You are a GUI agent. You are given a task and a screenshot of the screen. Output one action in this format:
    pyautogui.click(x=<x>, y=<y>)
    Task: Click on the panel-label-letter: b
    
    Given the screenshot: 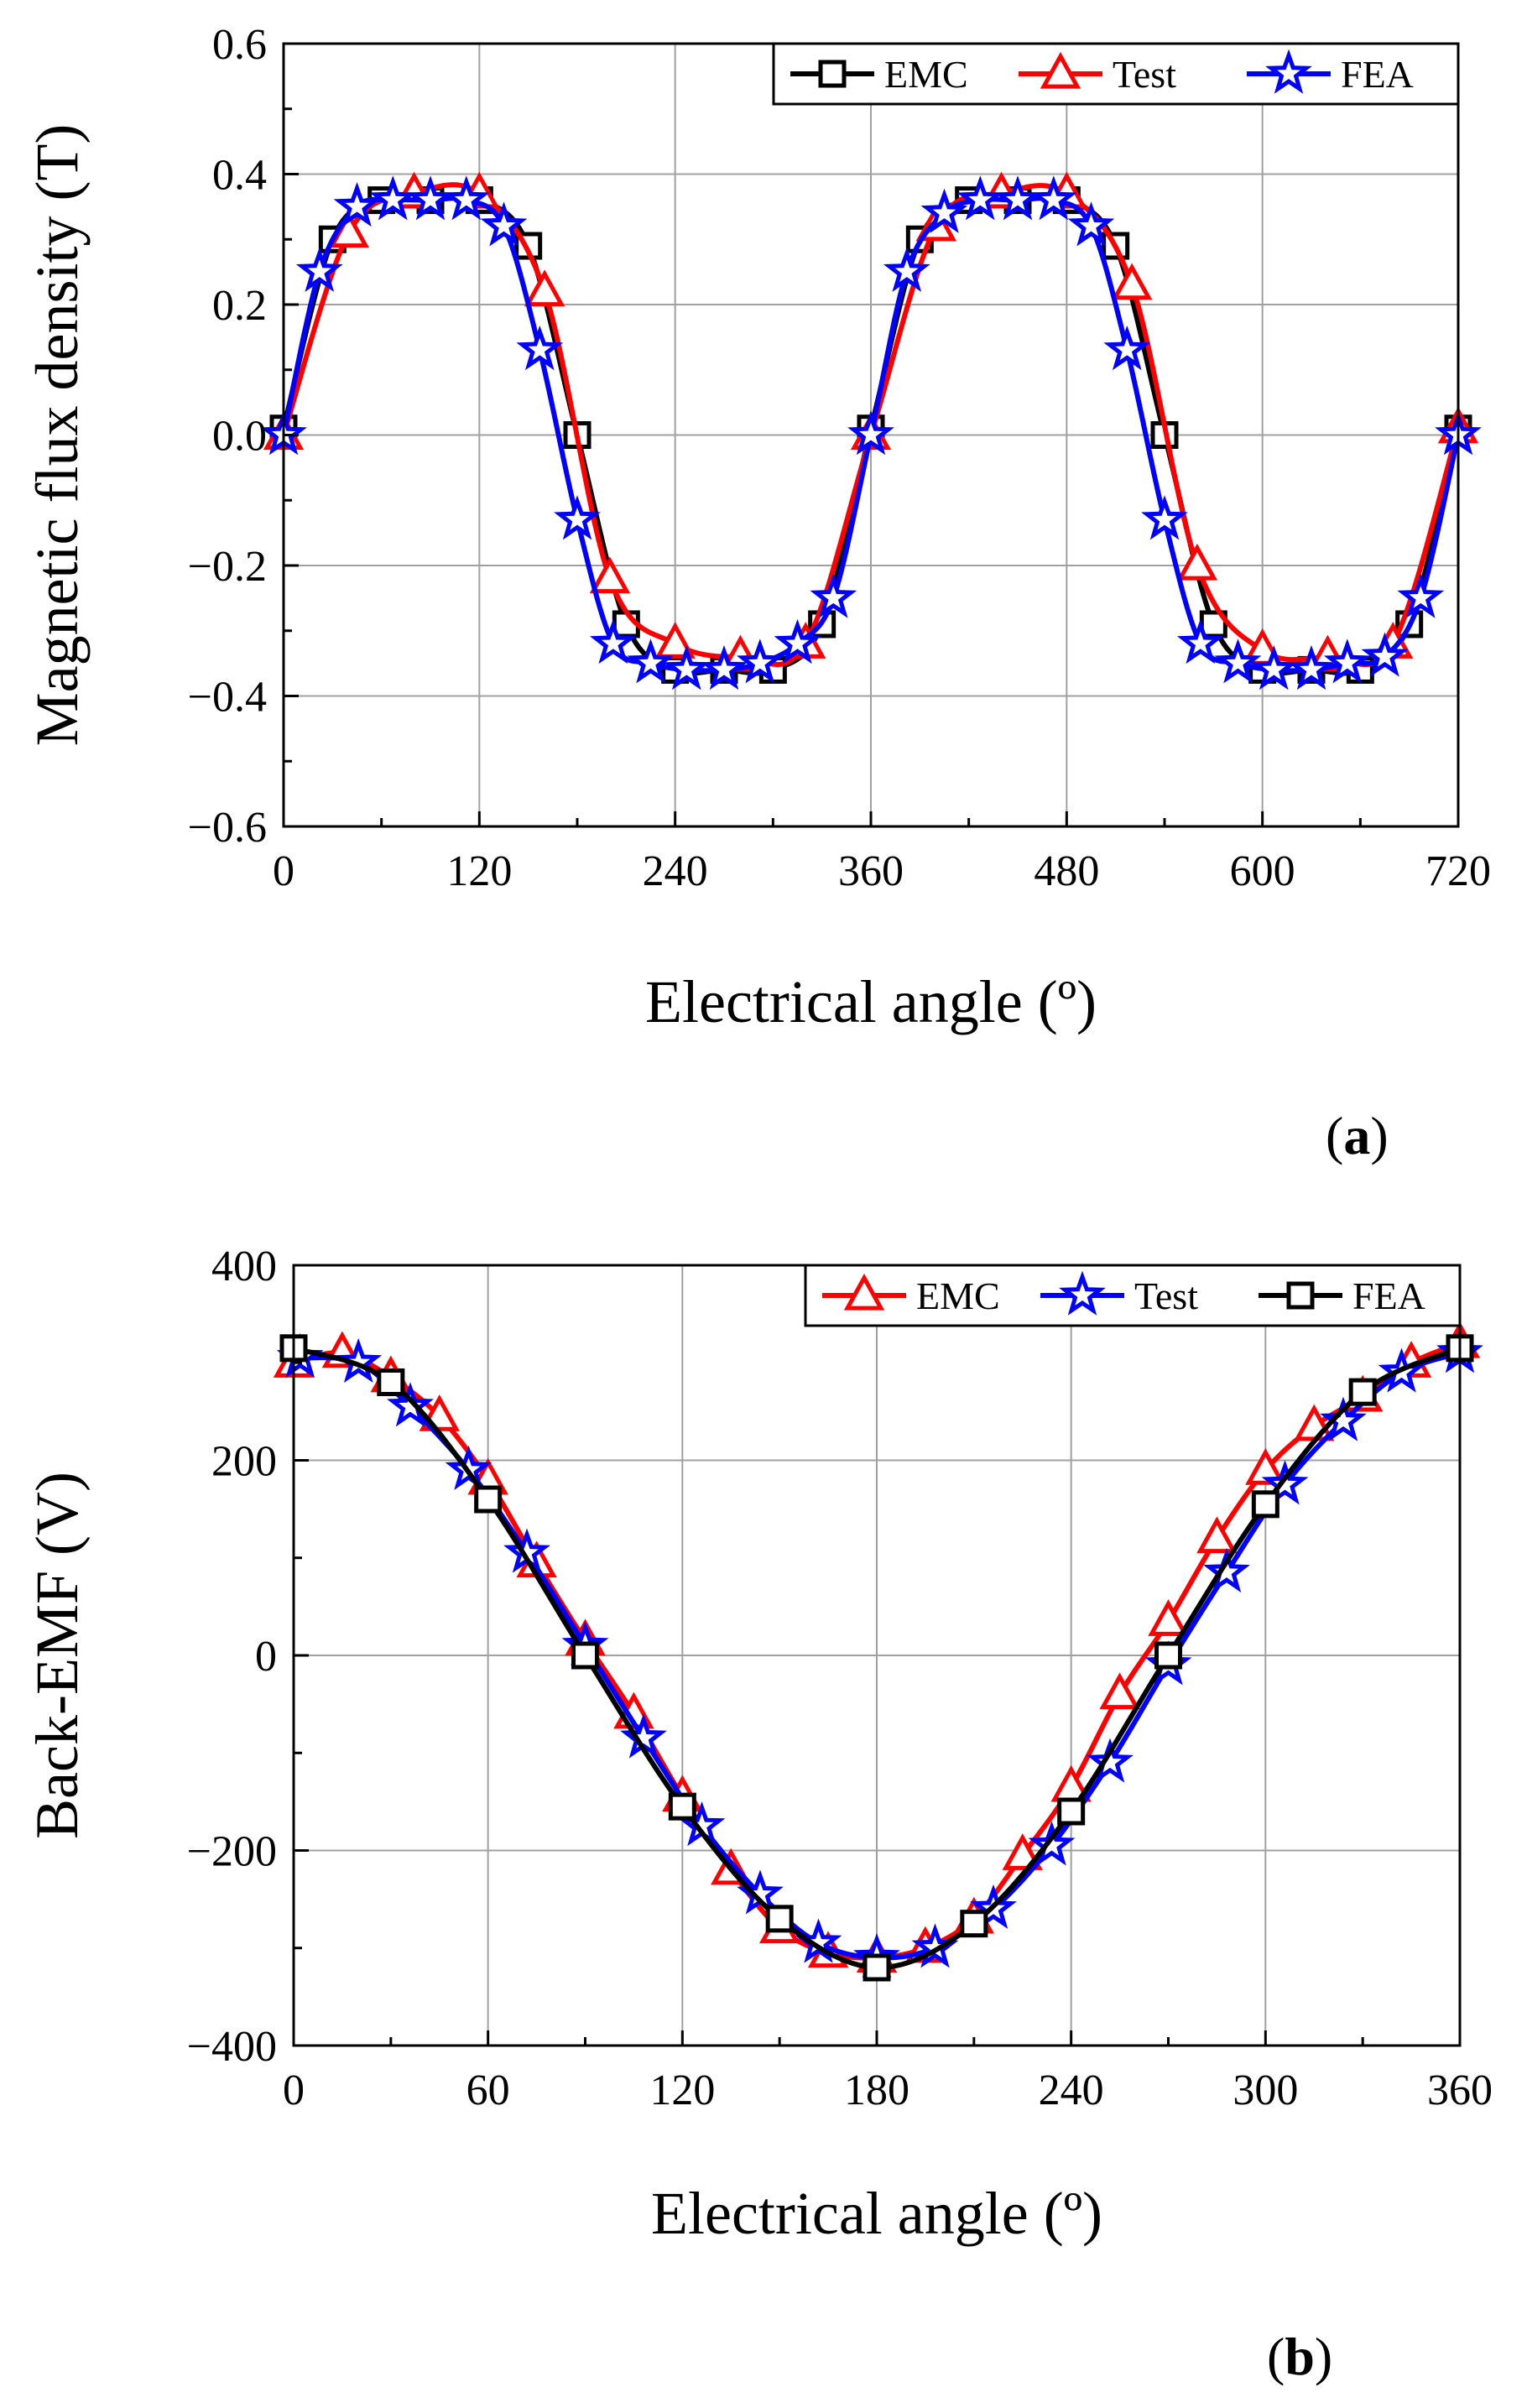 What is the action you would take?
    pyautogui.click(x=1300, y=2356)
    